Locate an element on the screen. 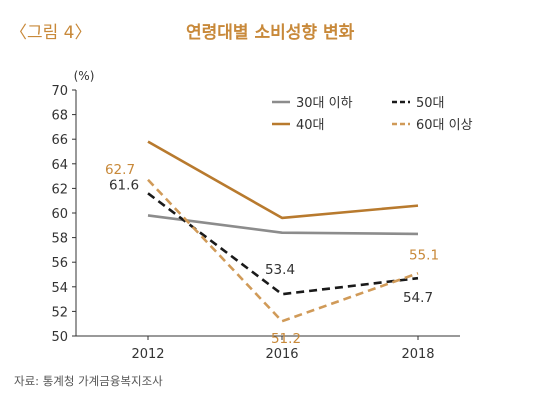 This screenshot has width=550, height=408. y-tick-label: 64 is located at coordinates (59, 165).